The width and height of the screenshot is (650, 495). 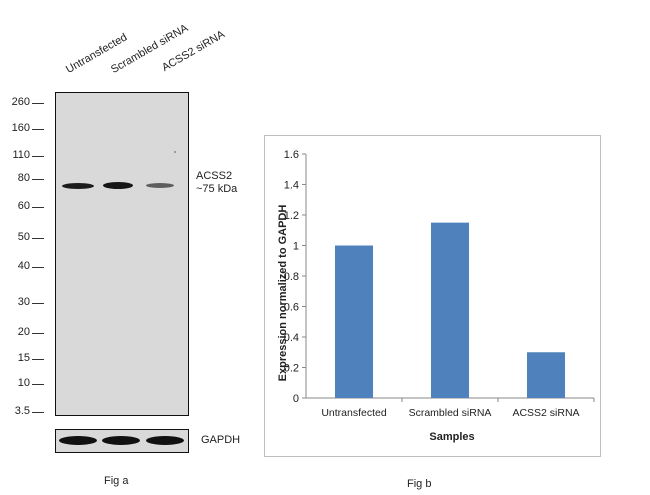 I want to click on mw-marker: 50, so click(x=23, y=237).